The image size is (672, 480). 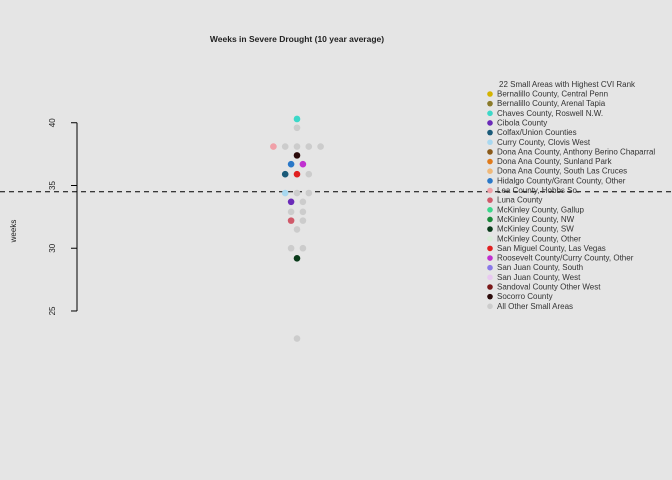 What do you see at coordinates (562, 171) in the screenshot?
I see `legend-label: Dona Ana County, South Las Cruces` at bounding box center [562, 171].